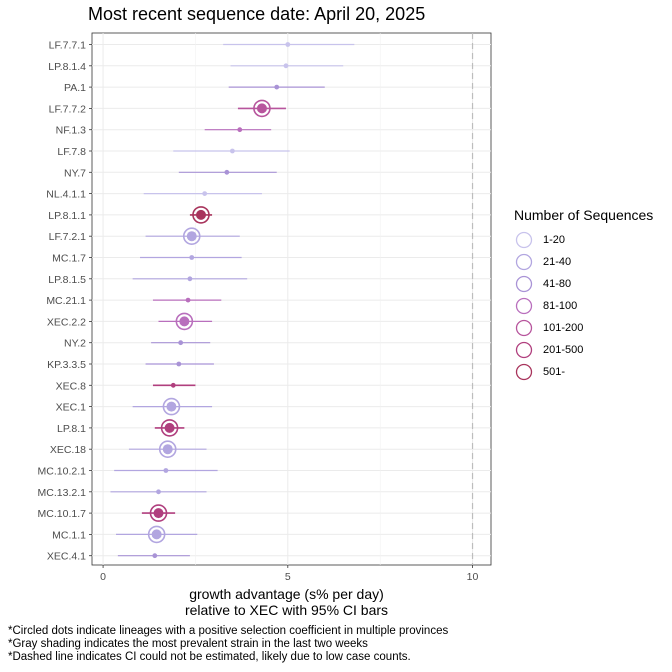  I want to click on y-tick-label: XEC.4.1, so click(66, 557).